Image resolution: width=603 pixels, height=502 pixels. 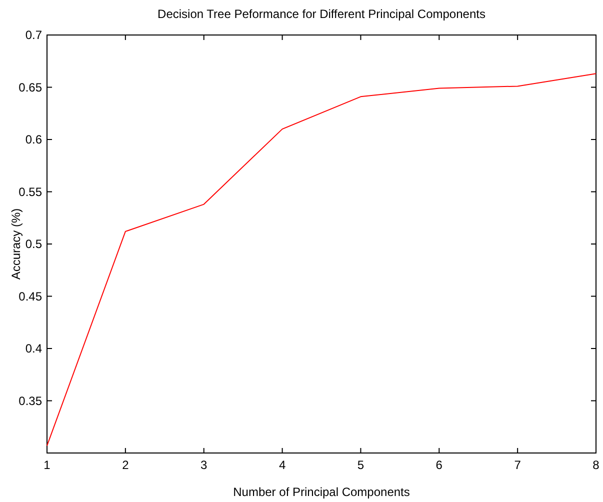 What do you see at coordinates (126, 465) in the screenshot?
I see `x-tick-label: 2` at bounding box center [126, 465].